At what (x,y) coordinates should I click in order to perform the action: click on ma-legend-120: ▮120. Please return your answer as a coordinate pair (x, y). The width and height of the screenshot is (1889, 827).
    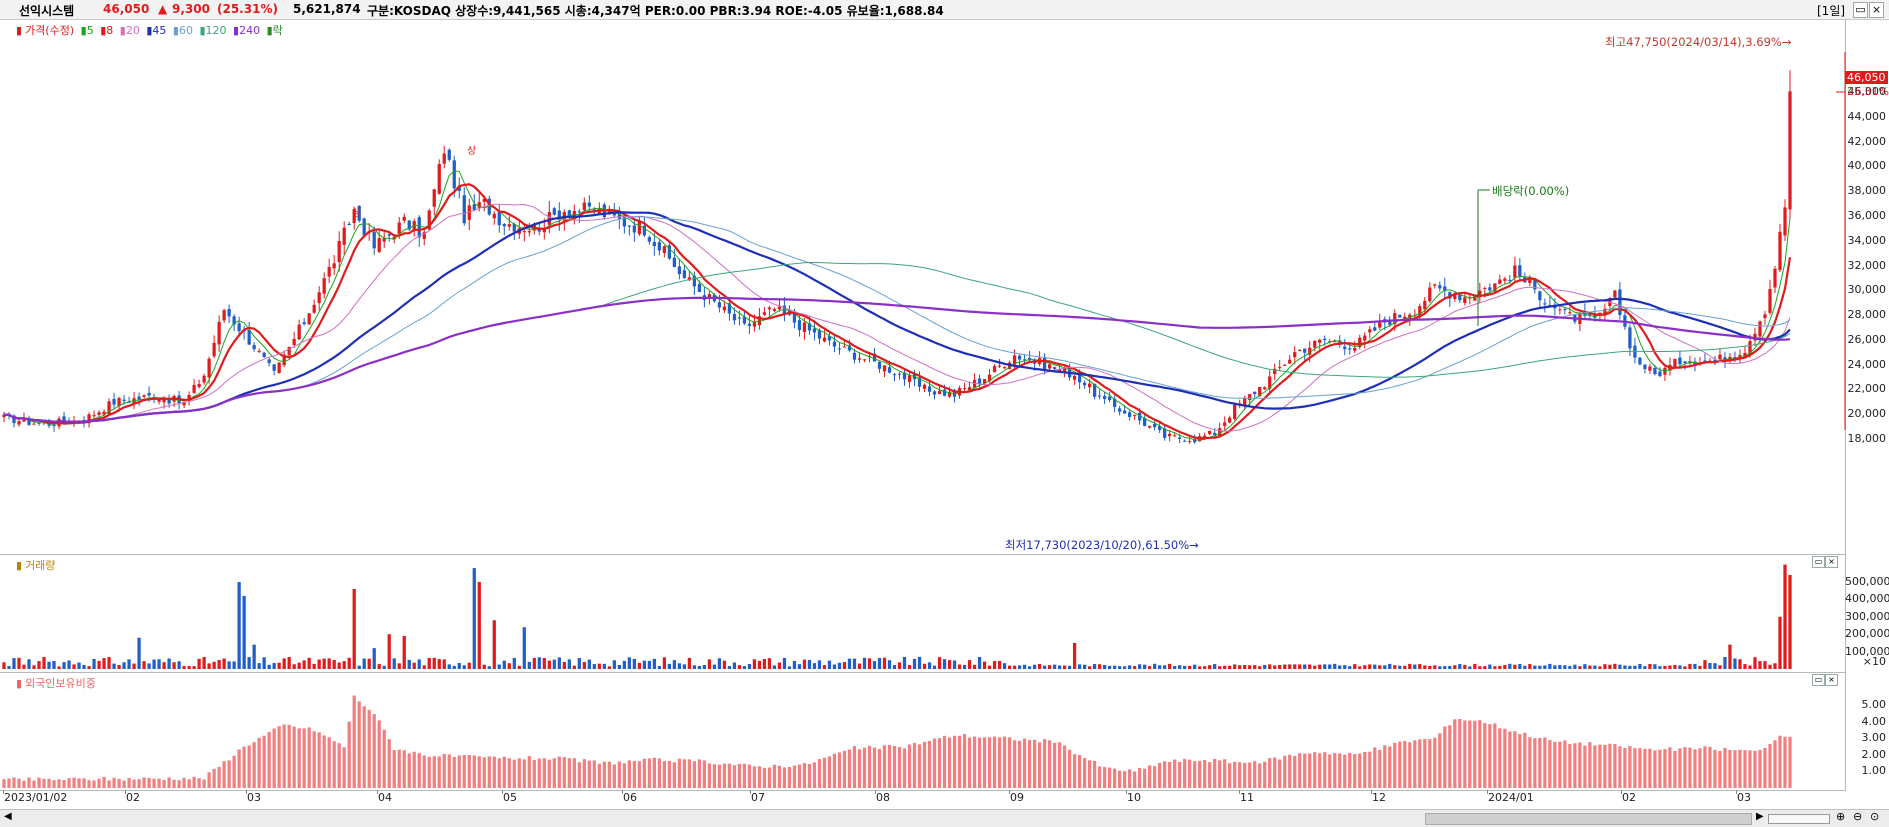
    Looking at the image, I should click on (213, 30).